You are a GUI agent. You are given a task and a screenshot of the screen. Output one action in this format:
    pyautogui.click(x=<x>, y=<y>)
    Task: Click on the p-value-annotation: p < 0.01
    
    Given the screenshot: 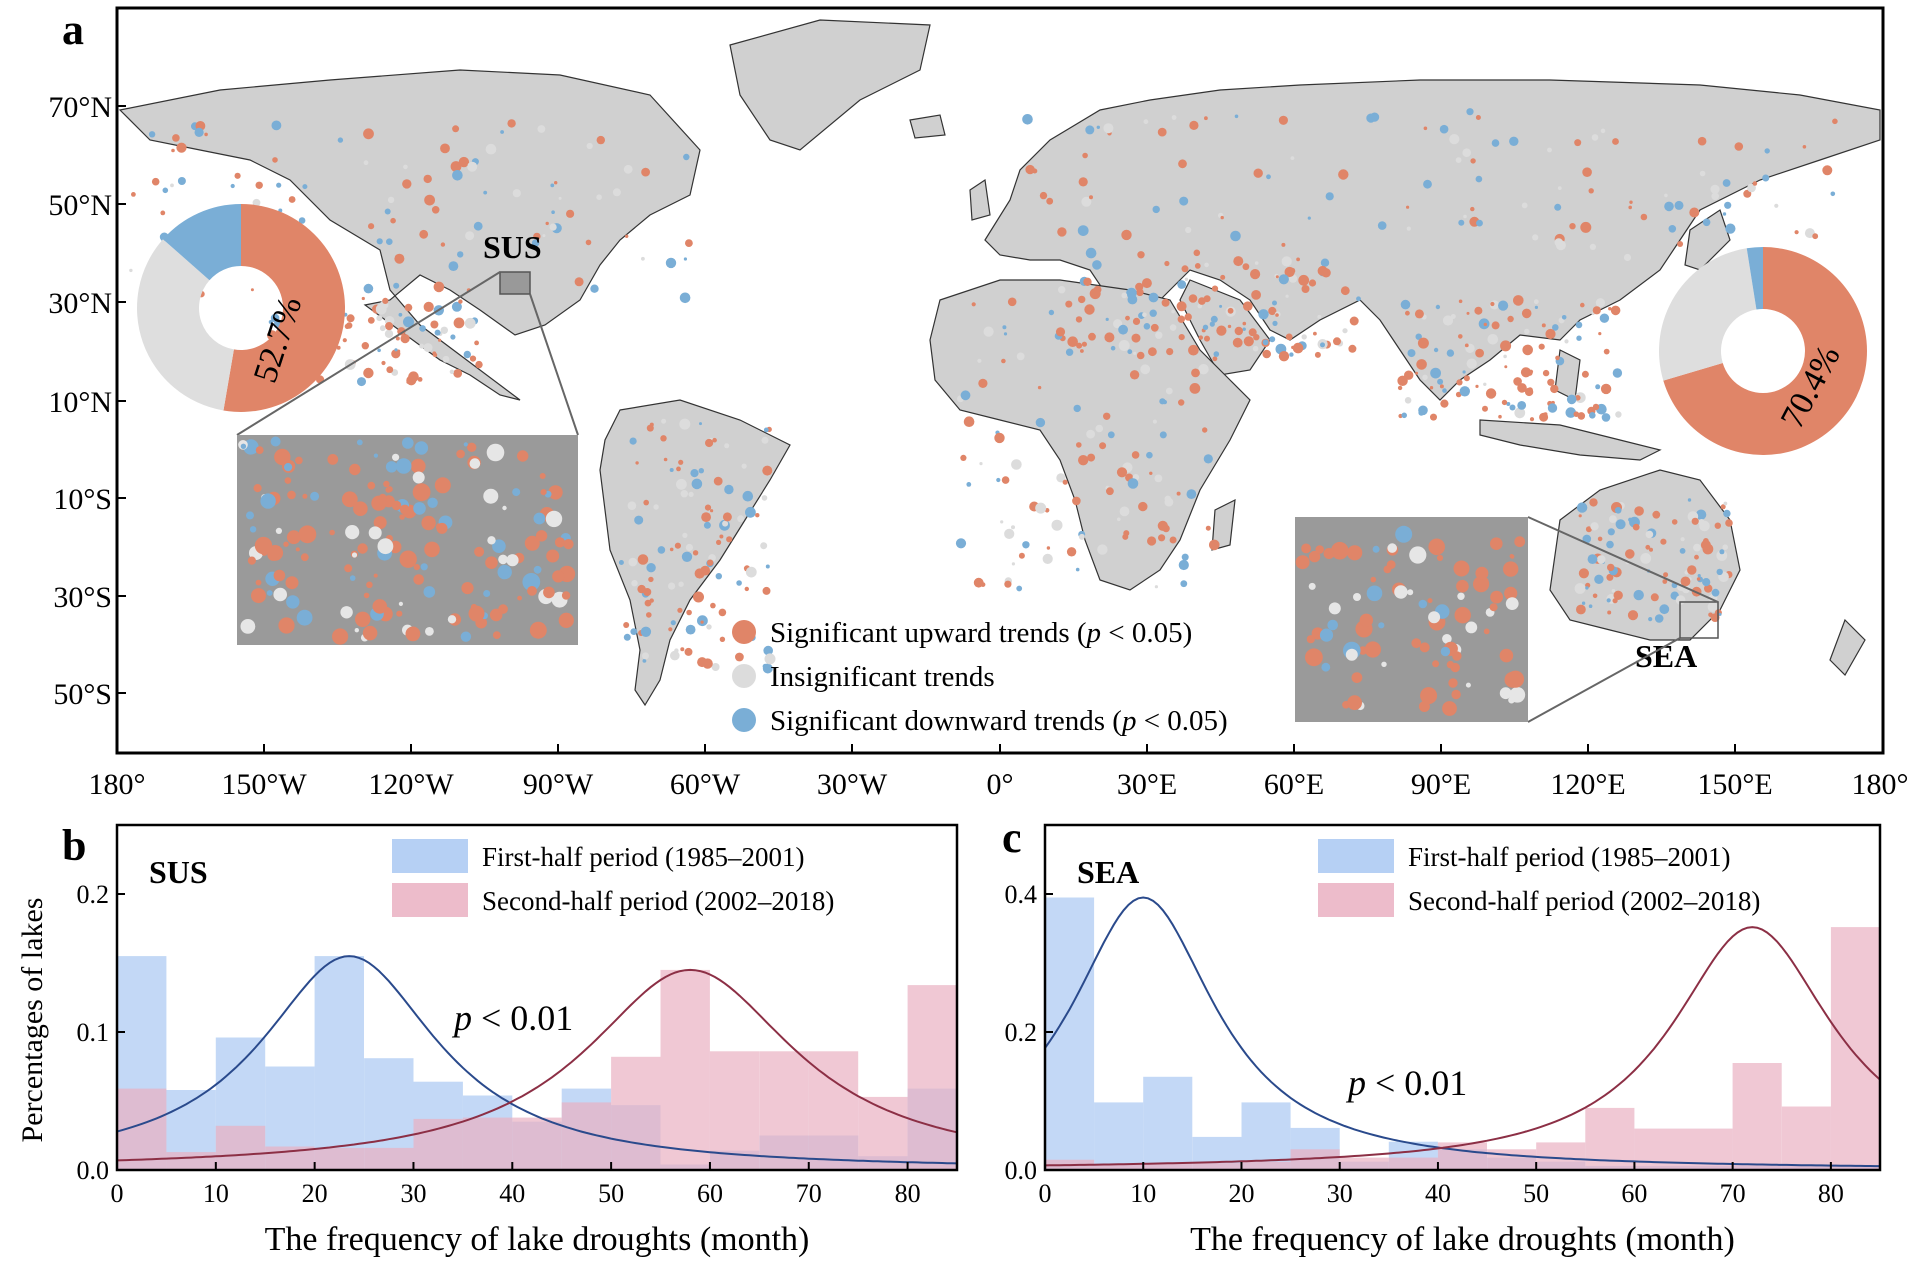 What is the action you would take?
    pyautogui.click(x=1406, y=1083)
    